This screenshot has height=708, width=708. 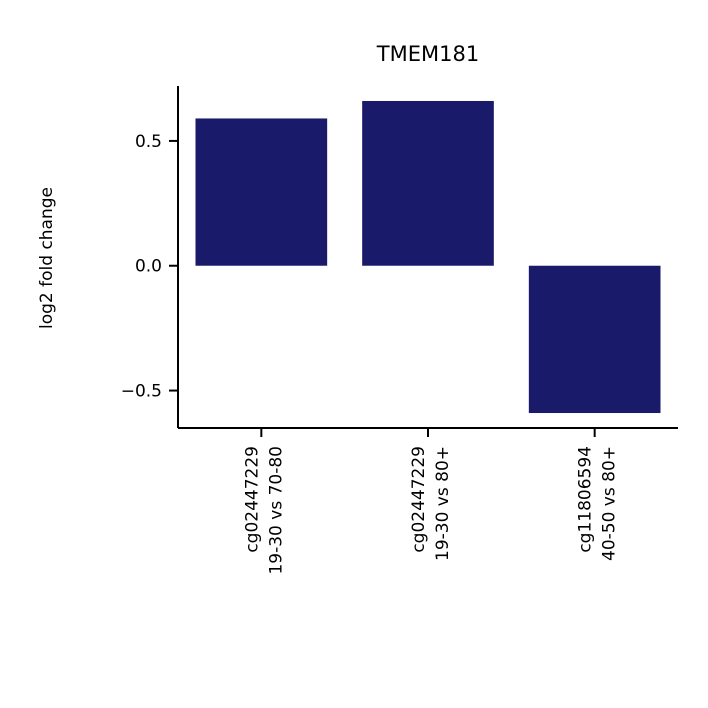 What do you see at coordinates (443, 503) in the screenshot?
I see `x-tick-label-line: 19-30 vs 80+` at bounding box center [443, 503].